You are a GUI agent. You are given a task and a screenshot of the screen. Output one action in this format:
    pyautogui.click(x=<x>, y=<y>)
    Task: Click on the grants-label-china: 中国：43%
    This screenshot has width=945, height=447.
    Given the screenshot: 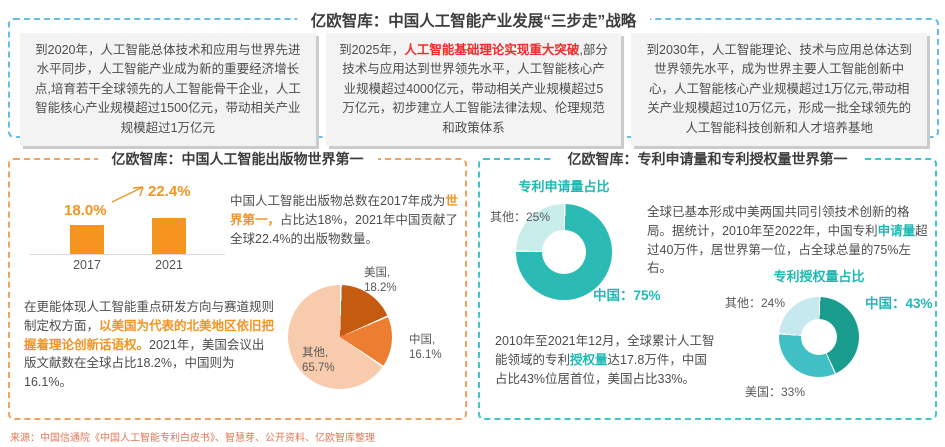 What is the action you would take?
    pyautogui.click(x=899, y=303)
    